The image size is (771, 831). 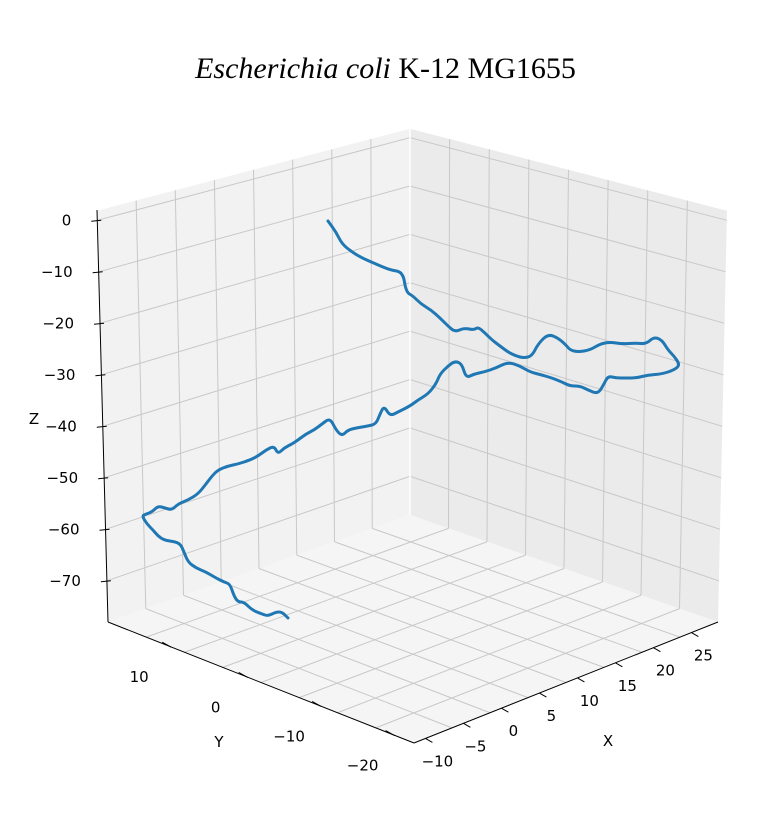 I want to click on y-axis-label: Y, so click(x=218, y=742).